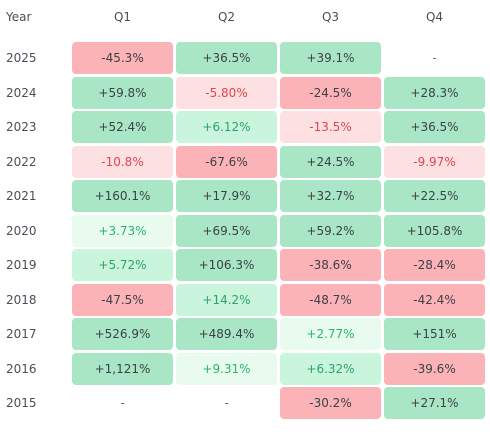 The height and width of the screenshot is (444, 490). What do you see at coordinates (330, 369) in the screenshot?
I see `return-cell: +6.32%` at bounding box center [330, 369].